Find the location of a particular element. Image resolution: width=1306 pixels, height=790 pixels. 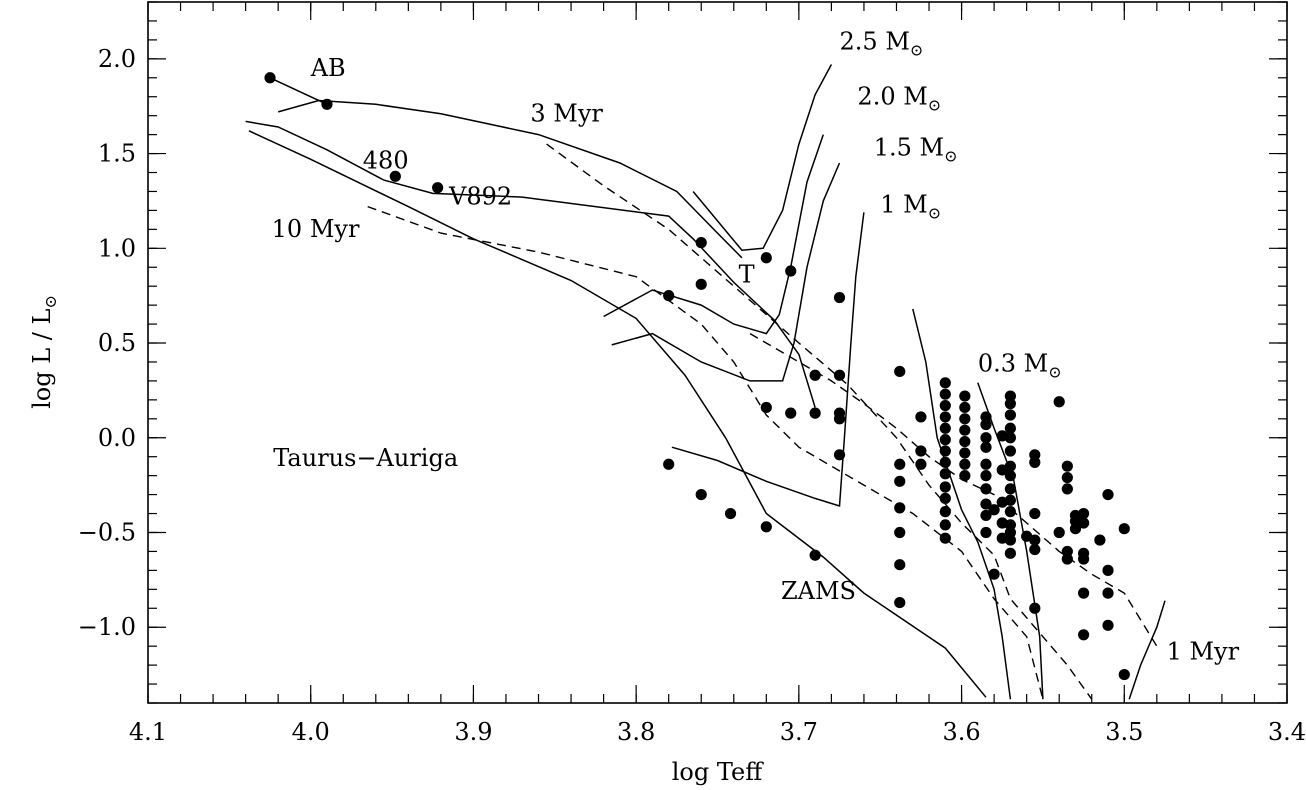

track-3-myr is located at coordinates (510, 179).